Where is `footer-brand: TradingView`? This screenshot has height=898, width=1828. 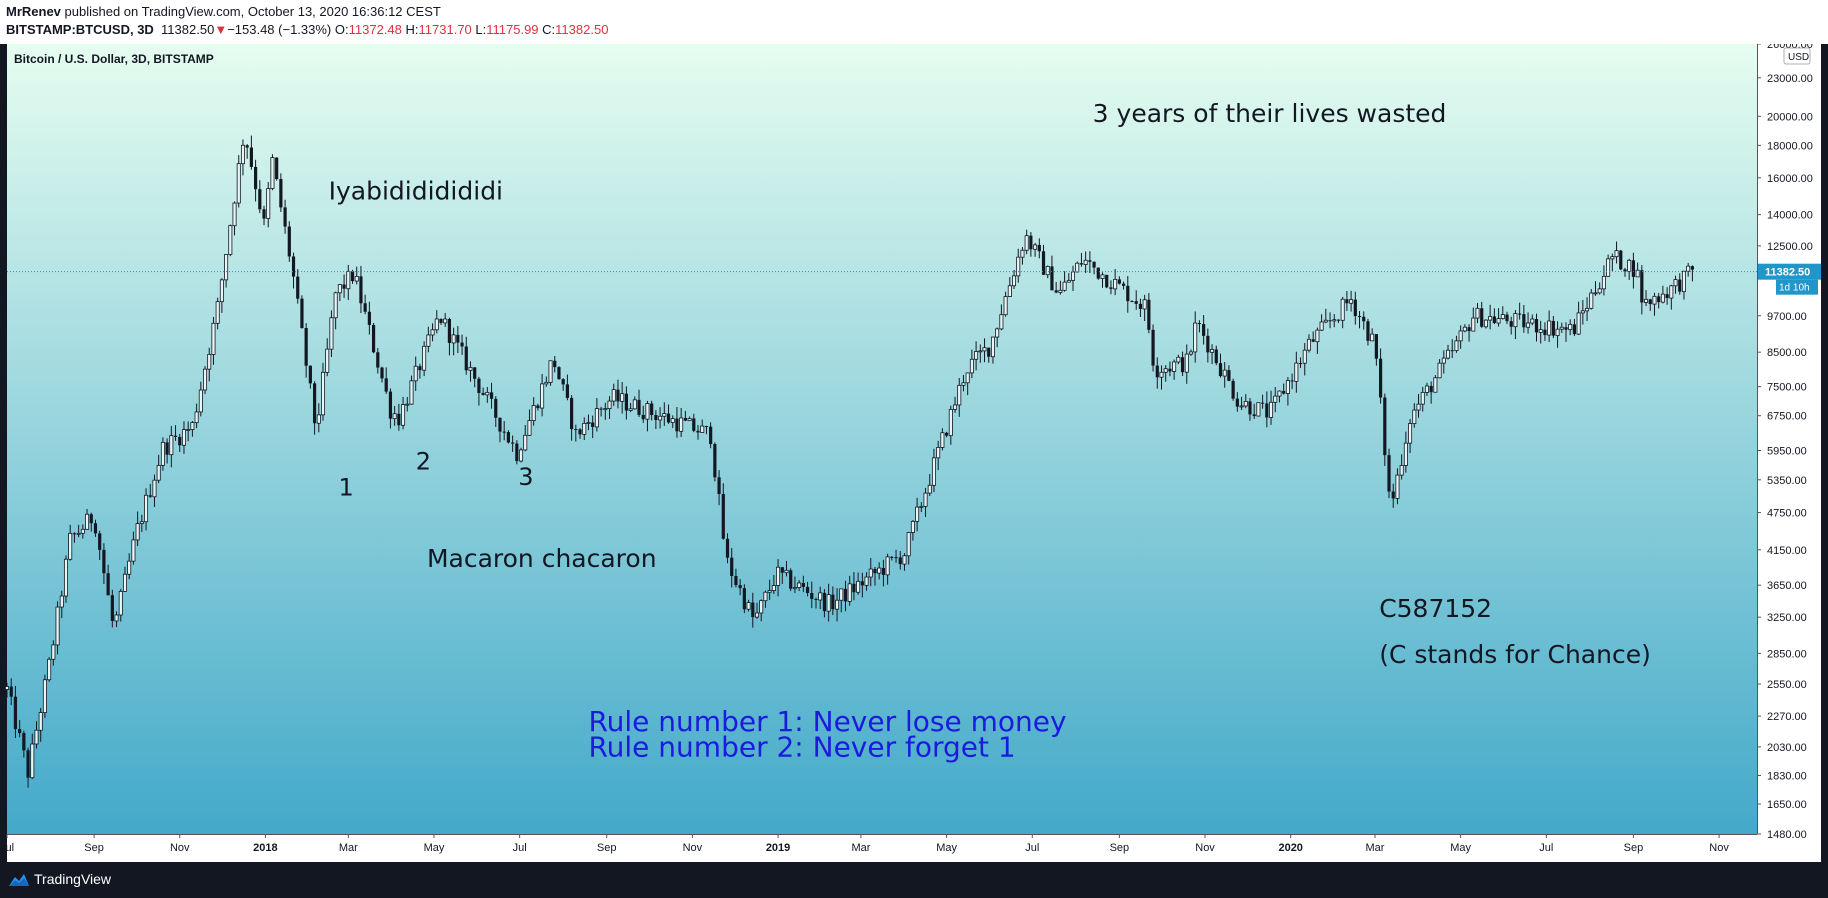 footer-brand: TradingView is located at coordinates (73, 879).